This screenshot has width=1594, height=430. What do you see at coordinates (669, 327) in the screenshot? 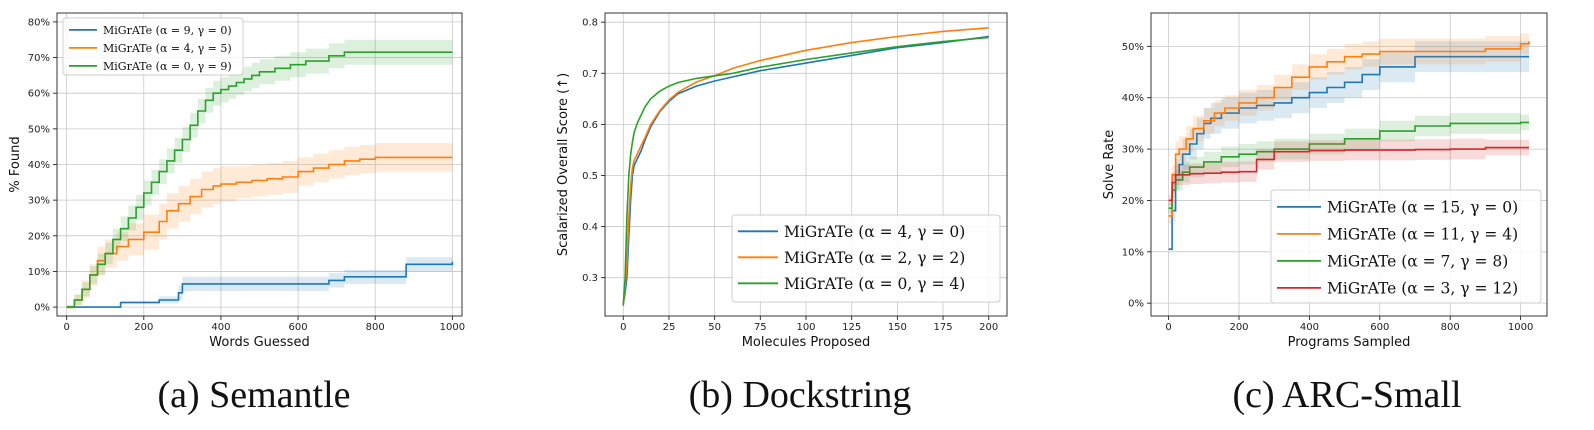
I see `x-tick-label: 25` at bounding box center [669, 327].